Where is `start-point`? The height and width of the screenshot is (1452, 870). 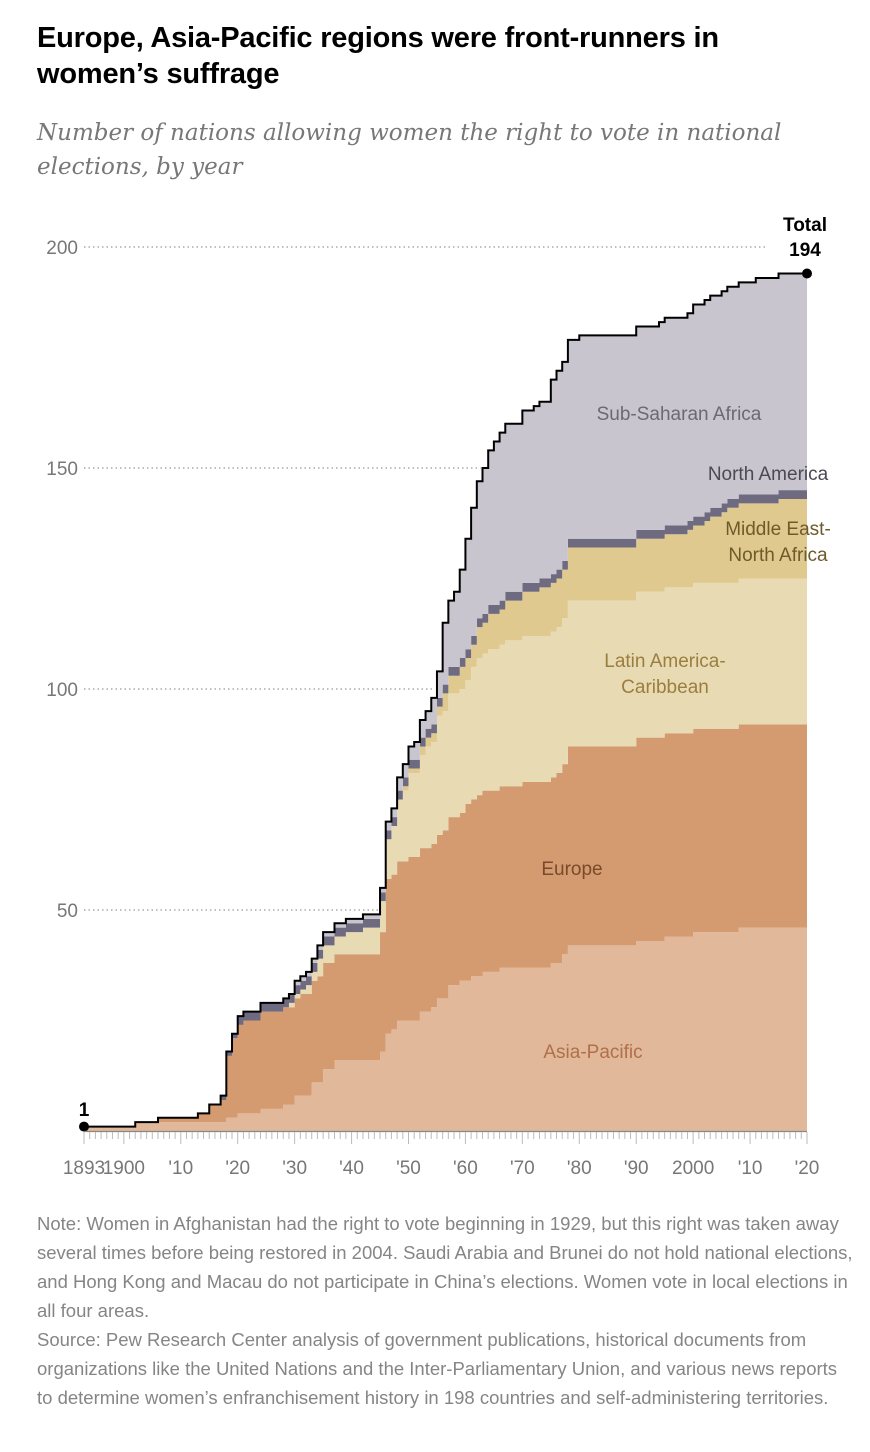
start-point is located at coordinates (84, 1126).